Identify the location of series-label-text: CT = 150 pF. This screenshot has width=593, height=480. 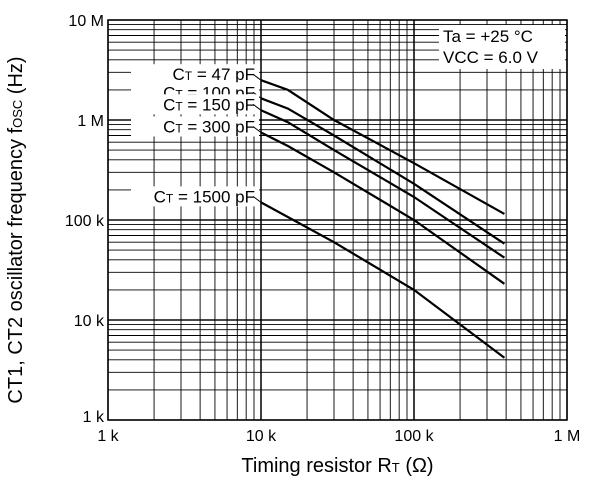
(209, 104).